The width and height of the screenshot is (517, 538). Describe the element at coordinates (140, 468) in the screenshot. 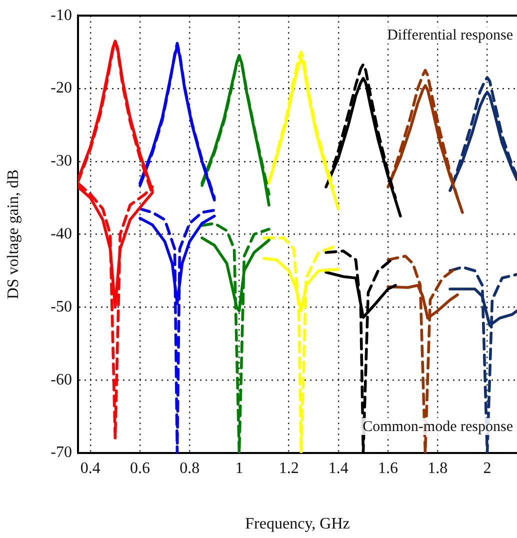

I see `x-tick-label: 0.6` at that location.